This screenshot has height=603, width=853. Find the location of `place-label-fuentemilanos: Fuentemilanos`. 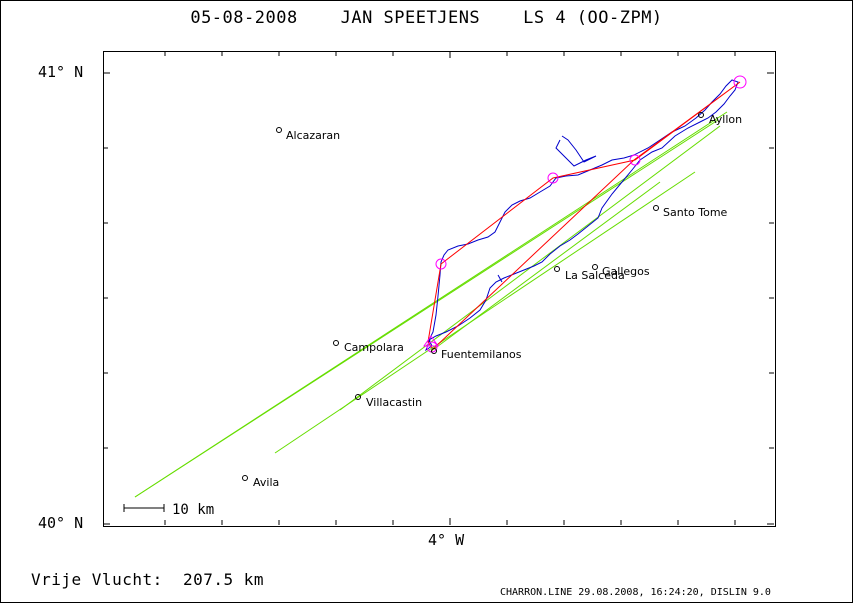

place-label-fuentemilanos: Fuentemilanos is located at coordinates (481, 354).